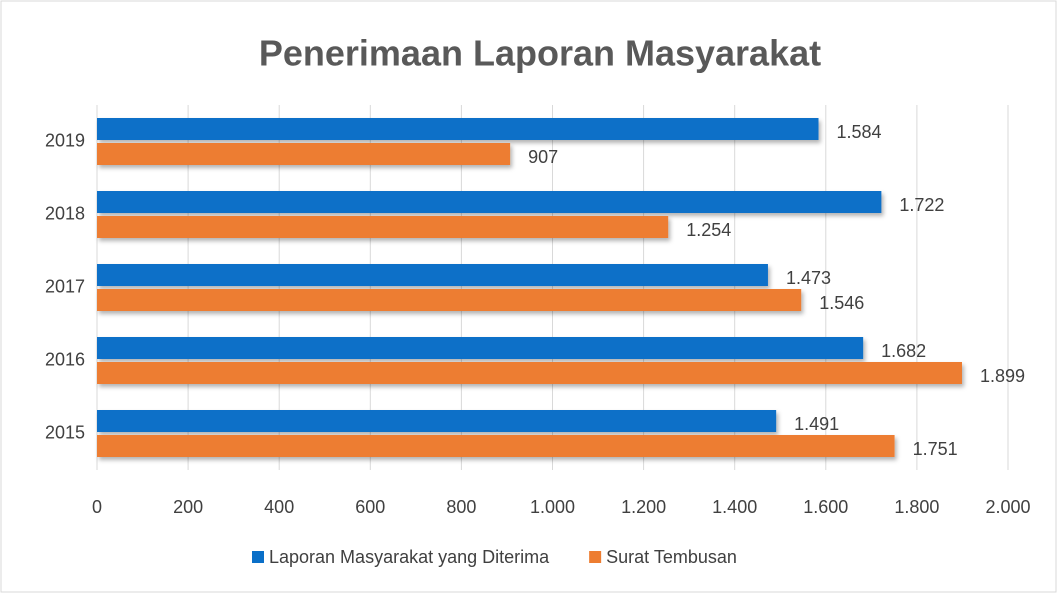 The image size is (1057, 593). What do you see at coordinates (708, 230) in the screenshot?
I see `value-label: 1.254` at bounding box center [708, 230].